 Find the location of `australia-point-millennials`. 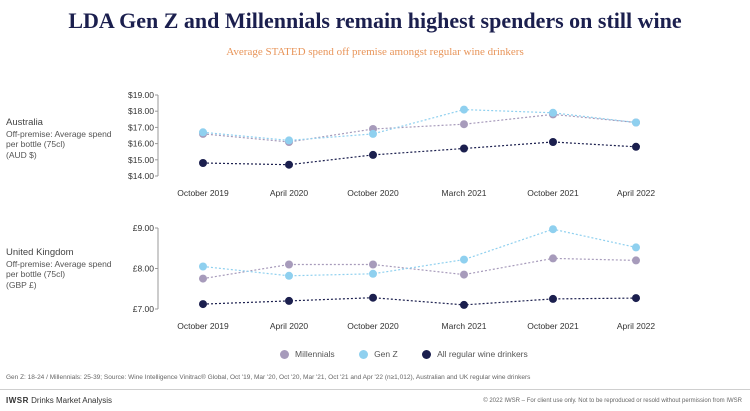

australia-point-millennials is located at coordinates (464, 124).